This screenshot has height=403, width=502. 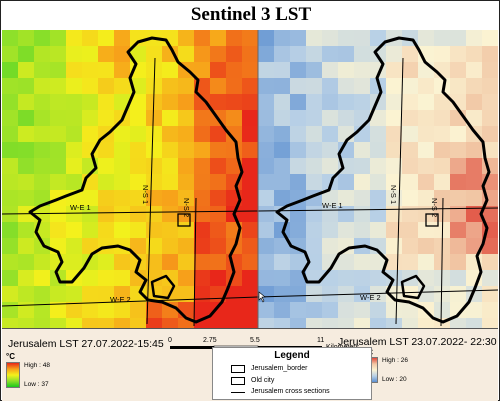 I want to click on legend-item-crosssections: Jerusalem cross sections, so click(x=290, y=391).